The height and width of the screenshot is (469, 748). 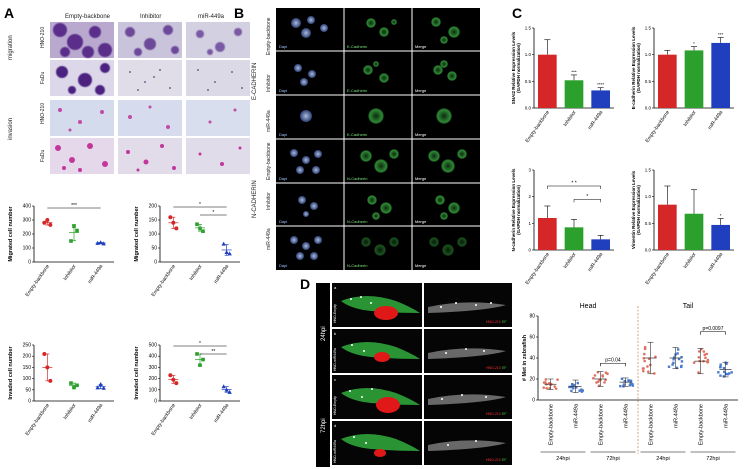 What do you see at coordinates (421, 46) in the screenshot?
I see `b-label-merge-1: Merge` at bounding box center [421, 46].